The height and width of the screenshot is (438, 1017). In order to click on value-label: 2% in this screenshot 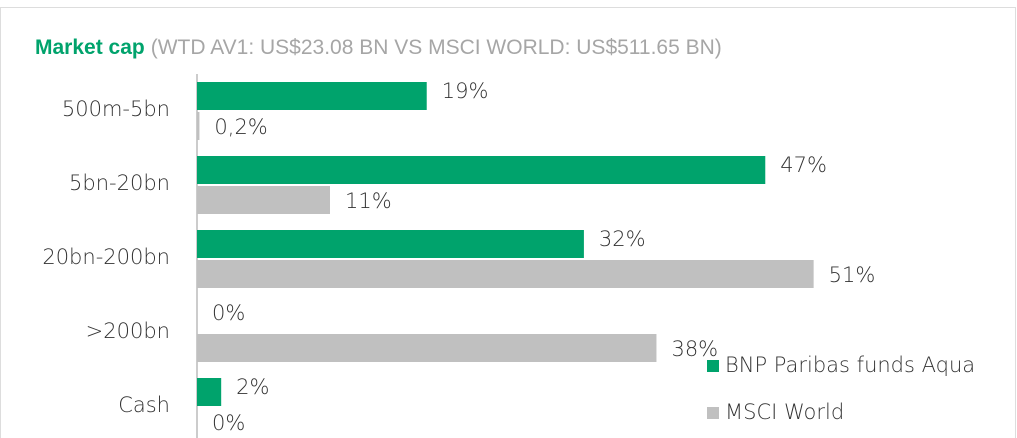, I will do `click(252, 387)`.